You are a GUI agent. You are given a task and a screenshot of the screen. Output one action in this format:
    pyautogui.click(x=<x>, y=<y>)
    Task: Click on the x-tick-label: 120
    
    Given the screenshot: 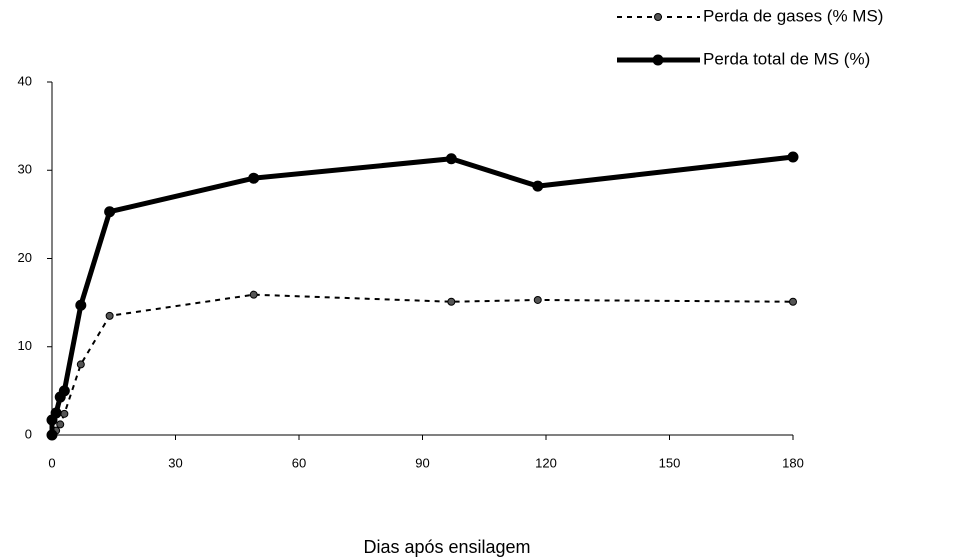 What is the action you would take?
    pyautogui.click(x=546, y=462)
    